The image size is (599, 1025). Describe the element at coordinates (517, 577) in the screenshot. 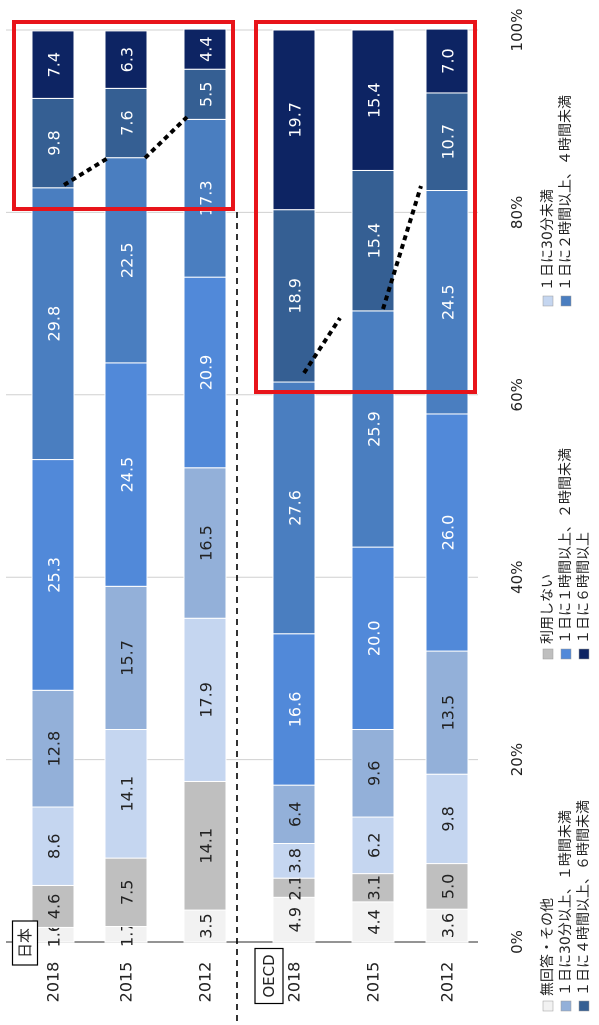

I see `axis-tick-label: 40%` at that location.